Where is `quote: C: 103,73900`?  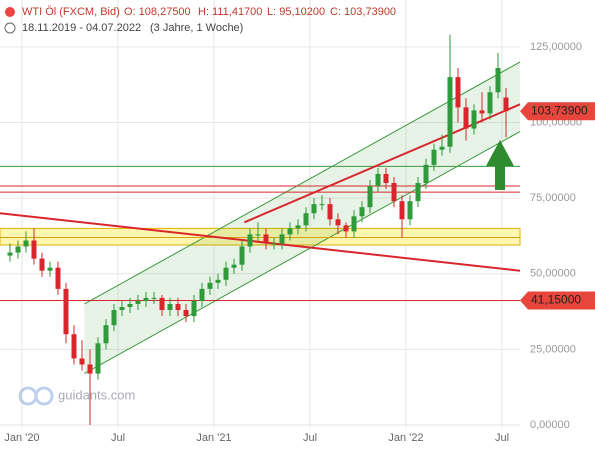 quote: C: 103,73900 is located at coordinates (363, 12).